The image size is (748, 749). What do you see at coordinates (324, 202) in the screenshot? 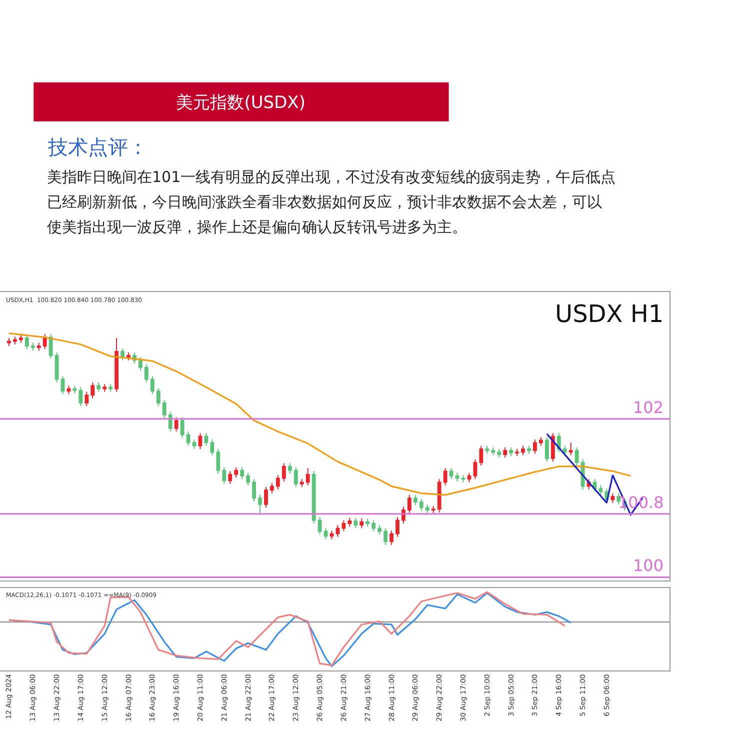
I see `text: 已经刷新新低，今日晚间涨跌全看非农数据如何反应，预计非农数据不会太差，可以` at bounding box center [324, 202].